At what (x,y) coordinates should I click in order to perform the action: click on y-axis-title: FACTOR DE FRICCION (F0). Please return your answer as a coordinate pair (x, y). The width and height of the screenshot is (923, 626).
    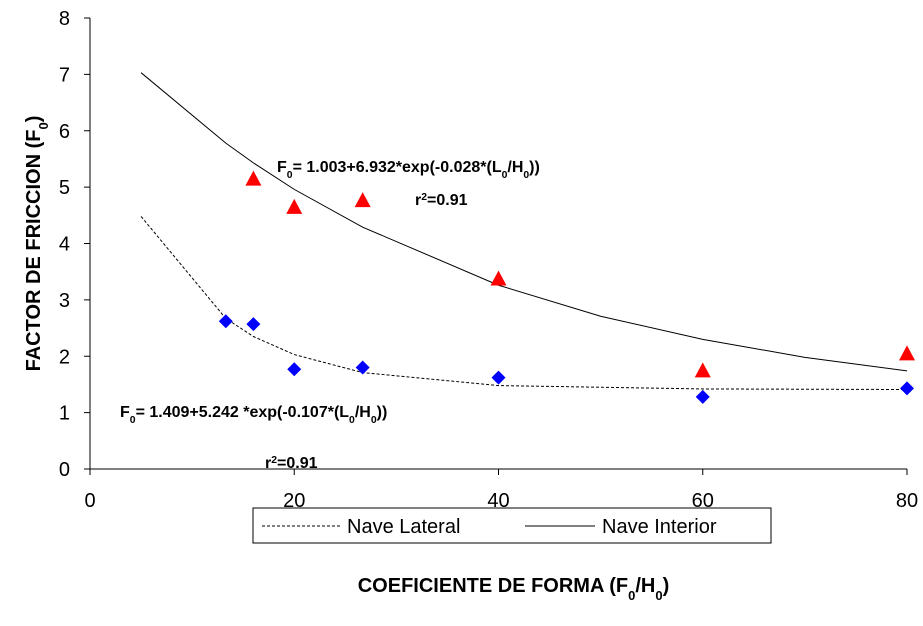
    Looking at the image, I should click on (37, 244).